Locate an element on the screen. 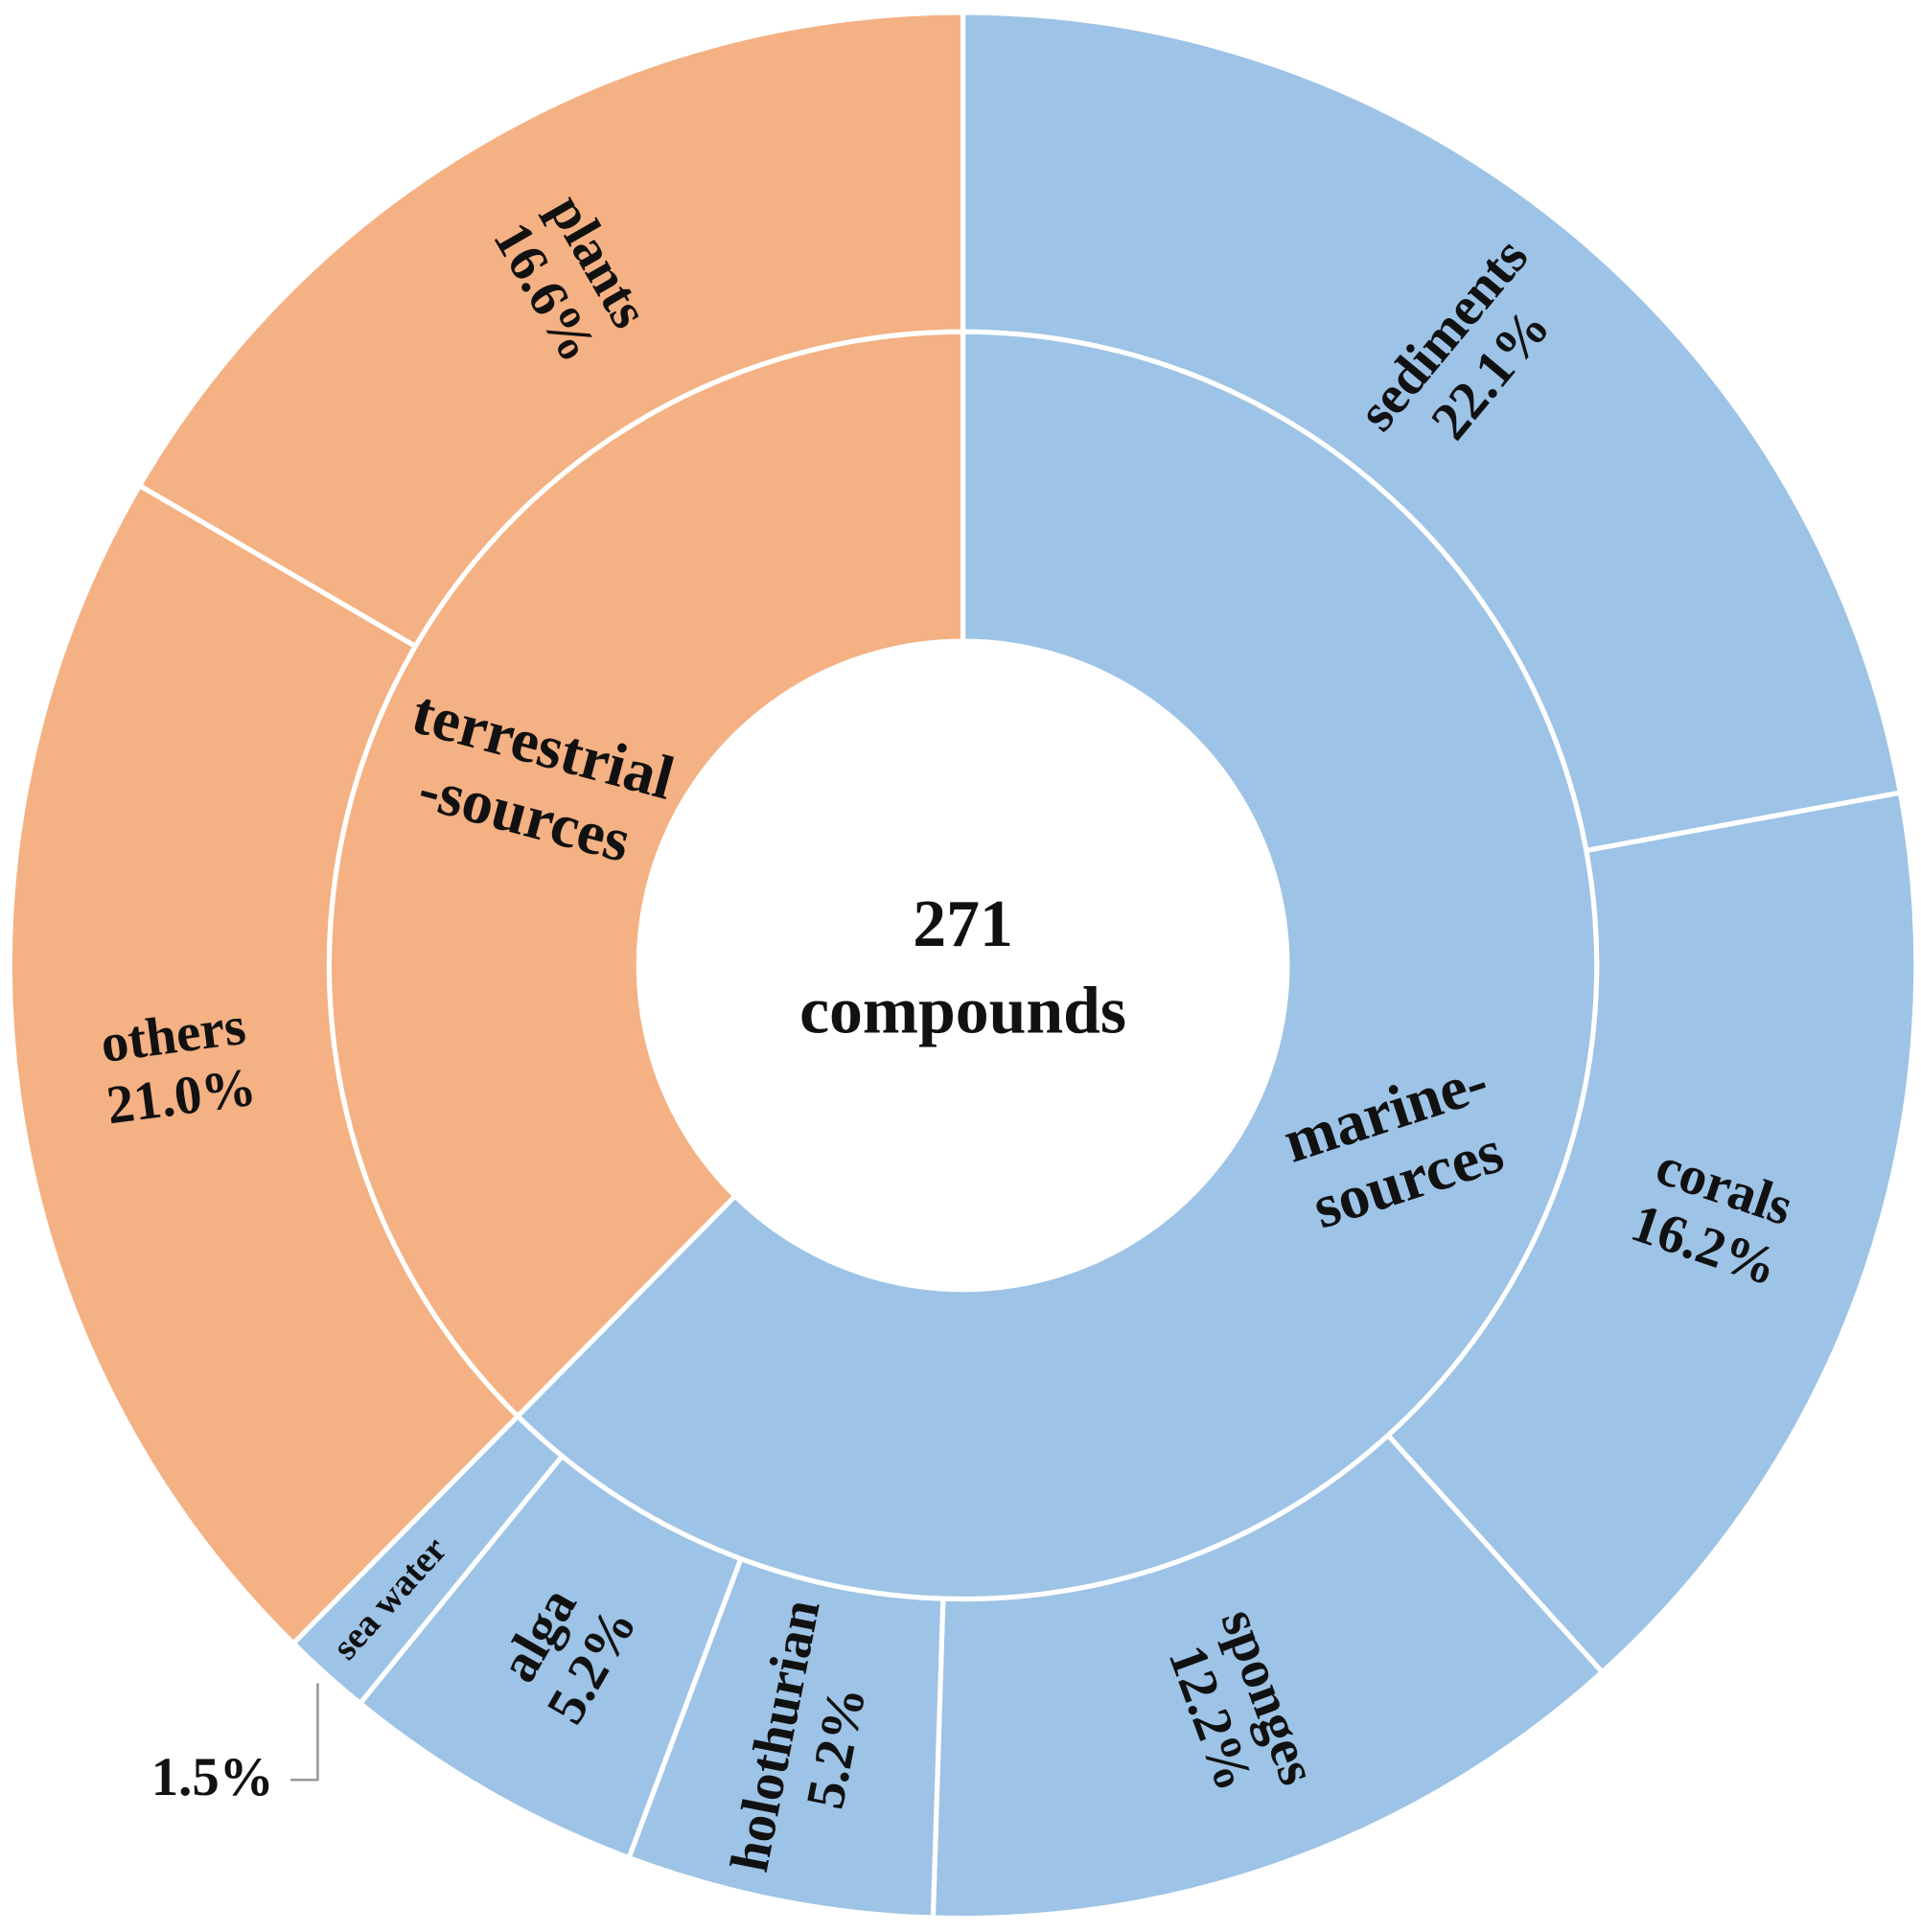  leader-line is located at coordinates (304, 1732).